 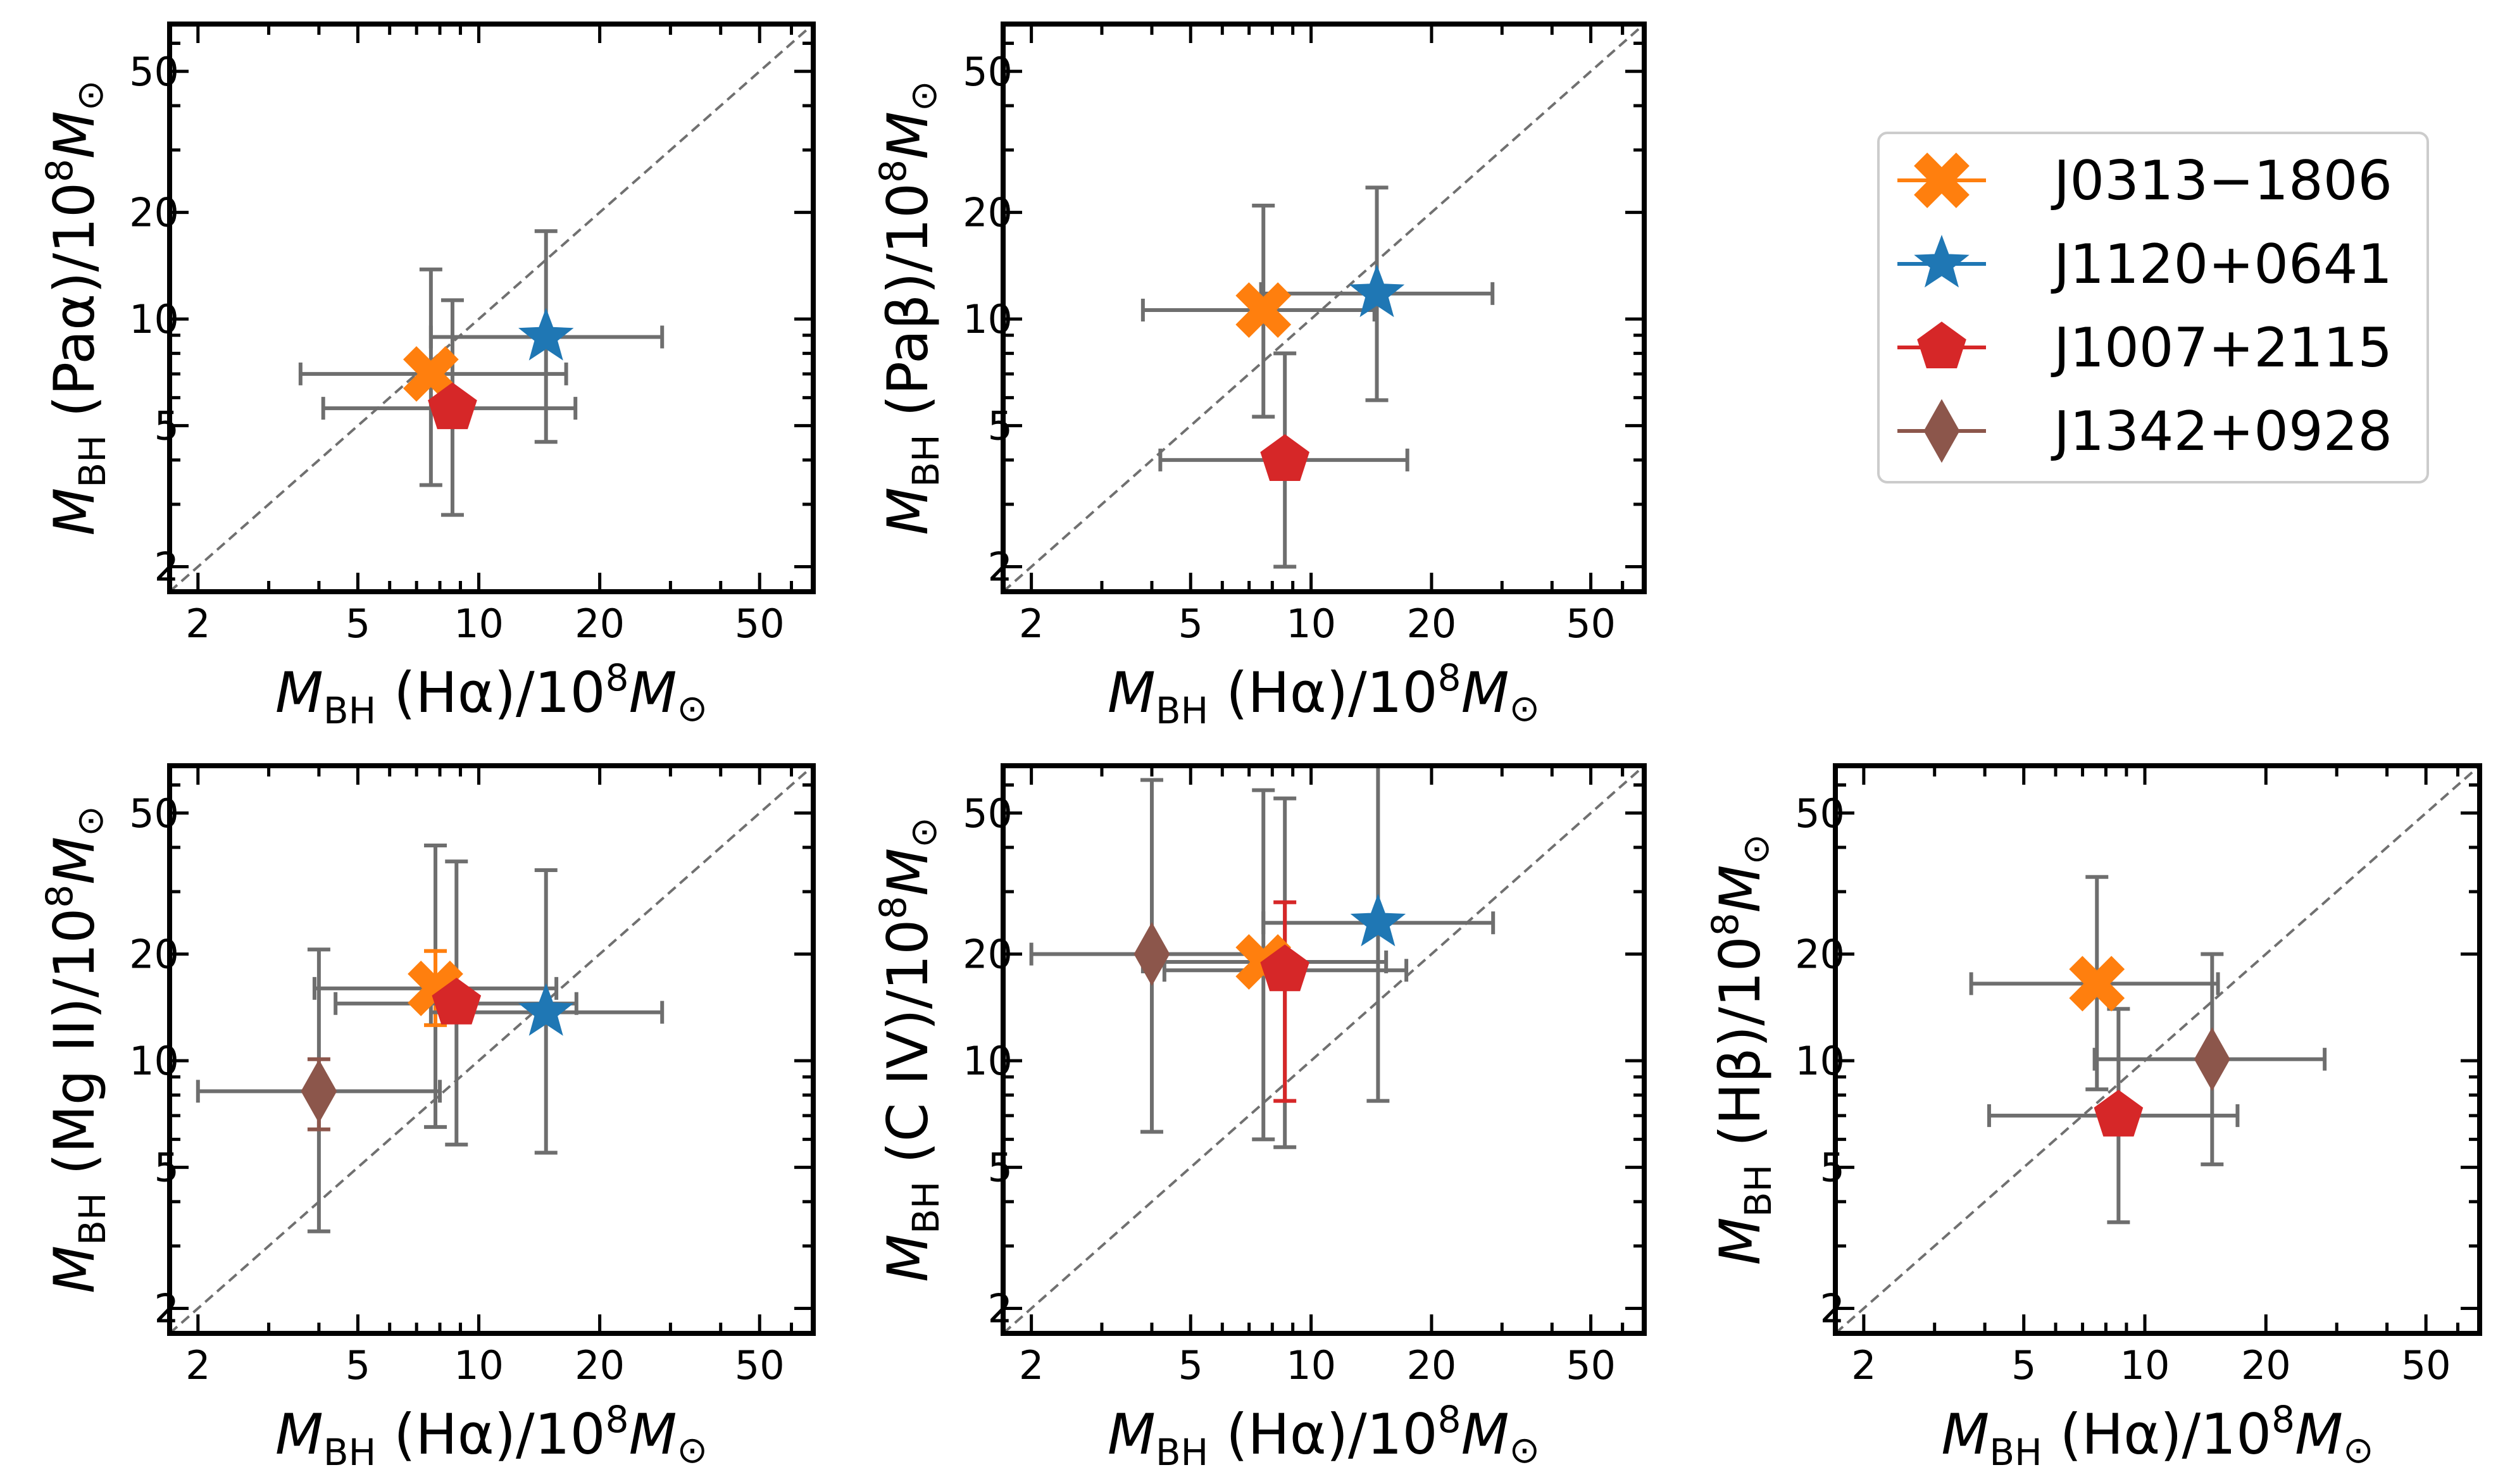 What do you see at coordinates (2221, 348) in the screenshot?
I see `legend-label: J1007+2115` at bounding box center [2221, 348].